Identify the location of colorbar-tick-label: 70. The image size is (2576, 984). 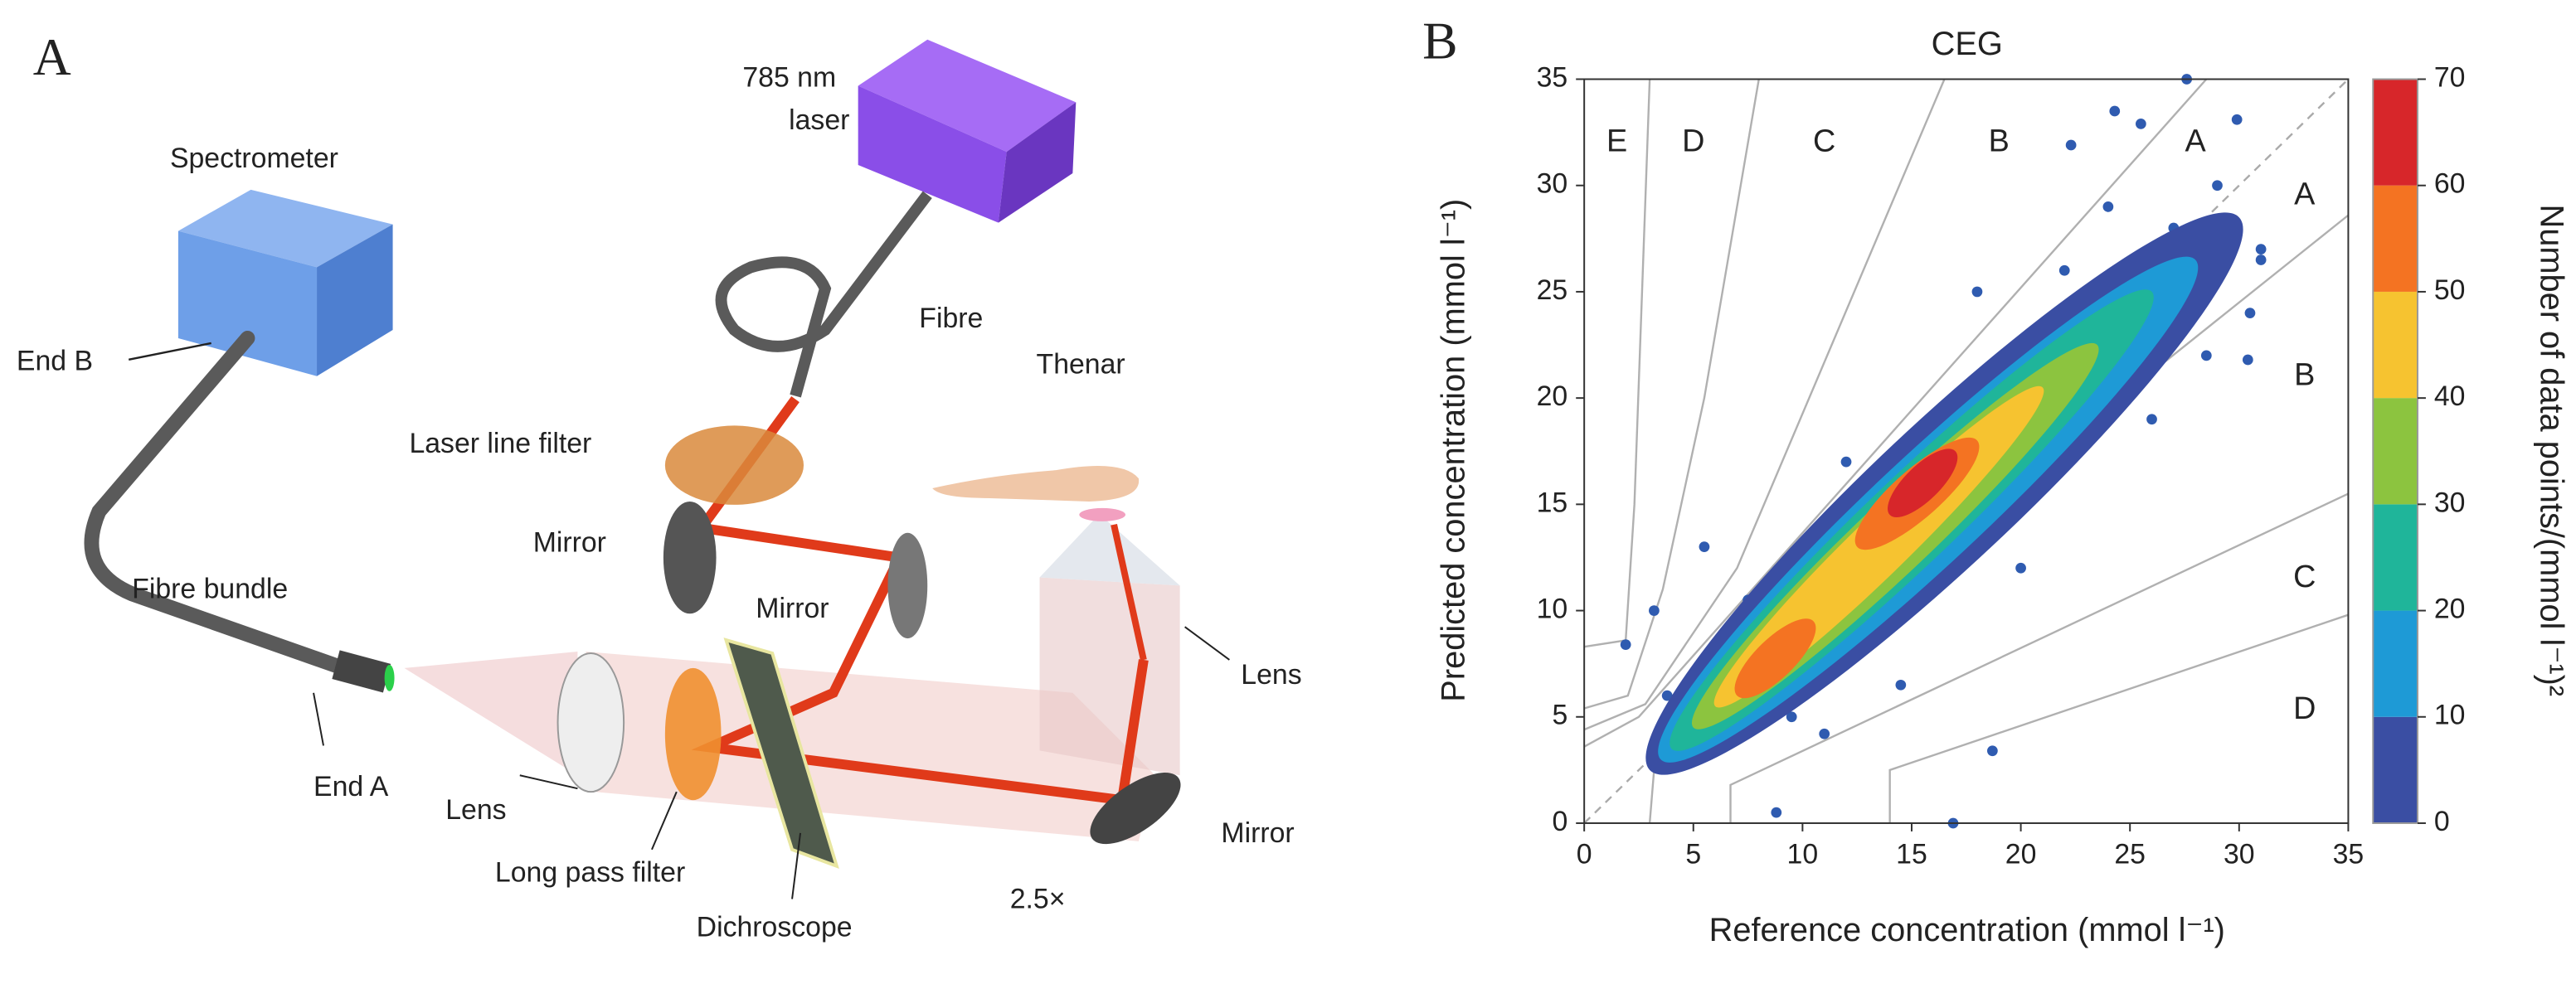
(2450, 77).